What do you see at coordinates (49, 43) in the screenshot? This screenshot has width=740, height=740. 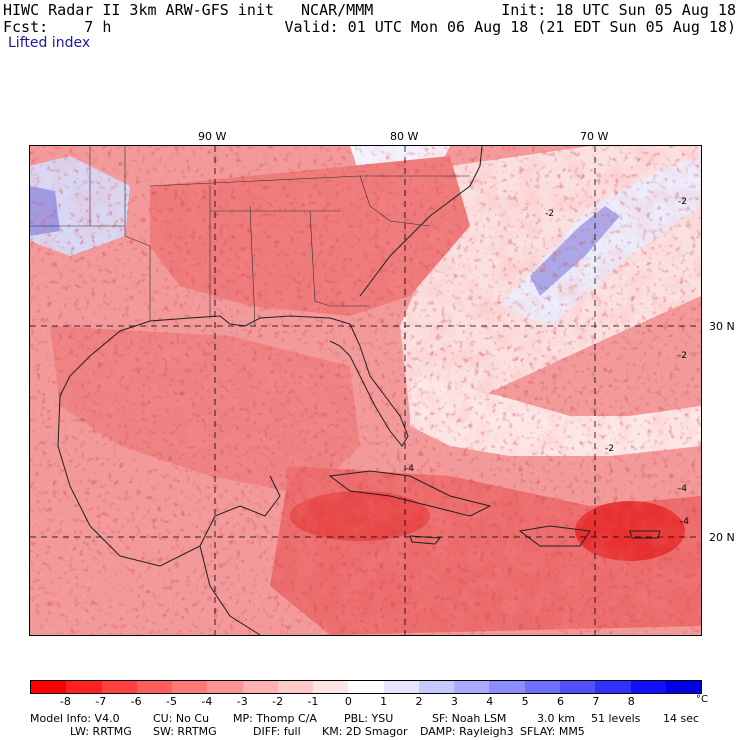 I see `field-name: Lifted index` at bounding box center [49, 43].